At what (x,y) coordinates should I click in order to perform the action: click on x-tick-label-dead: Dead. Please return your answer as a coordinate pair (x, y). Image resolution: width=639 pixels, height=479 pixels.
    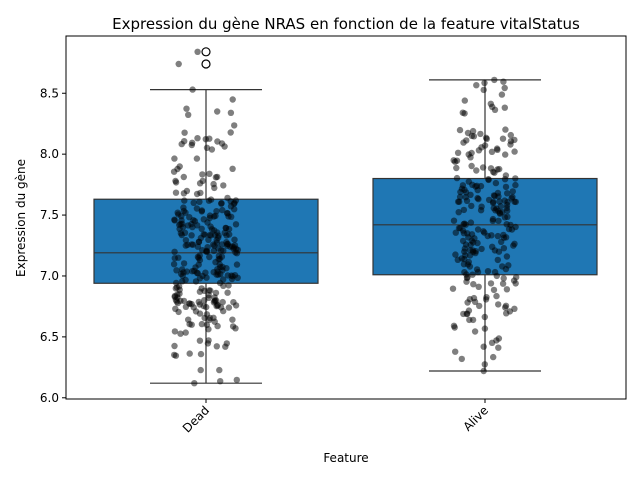
    Looking at the image, I should click on (196, 419).